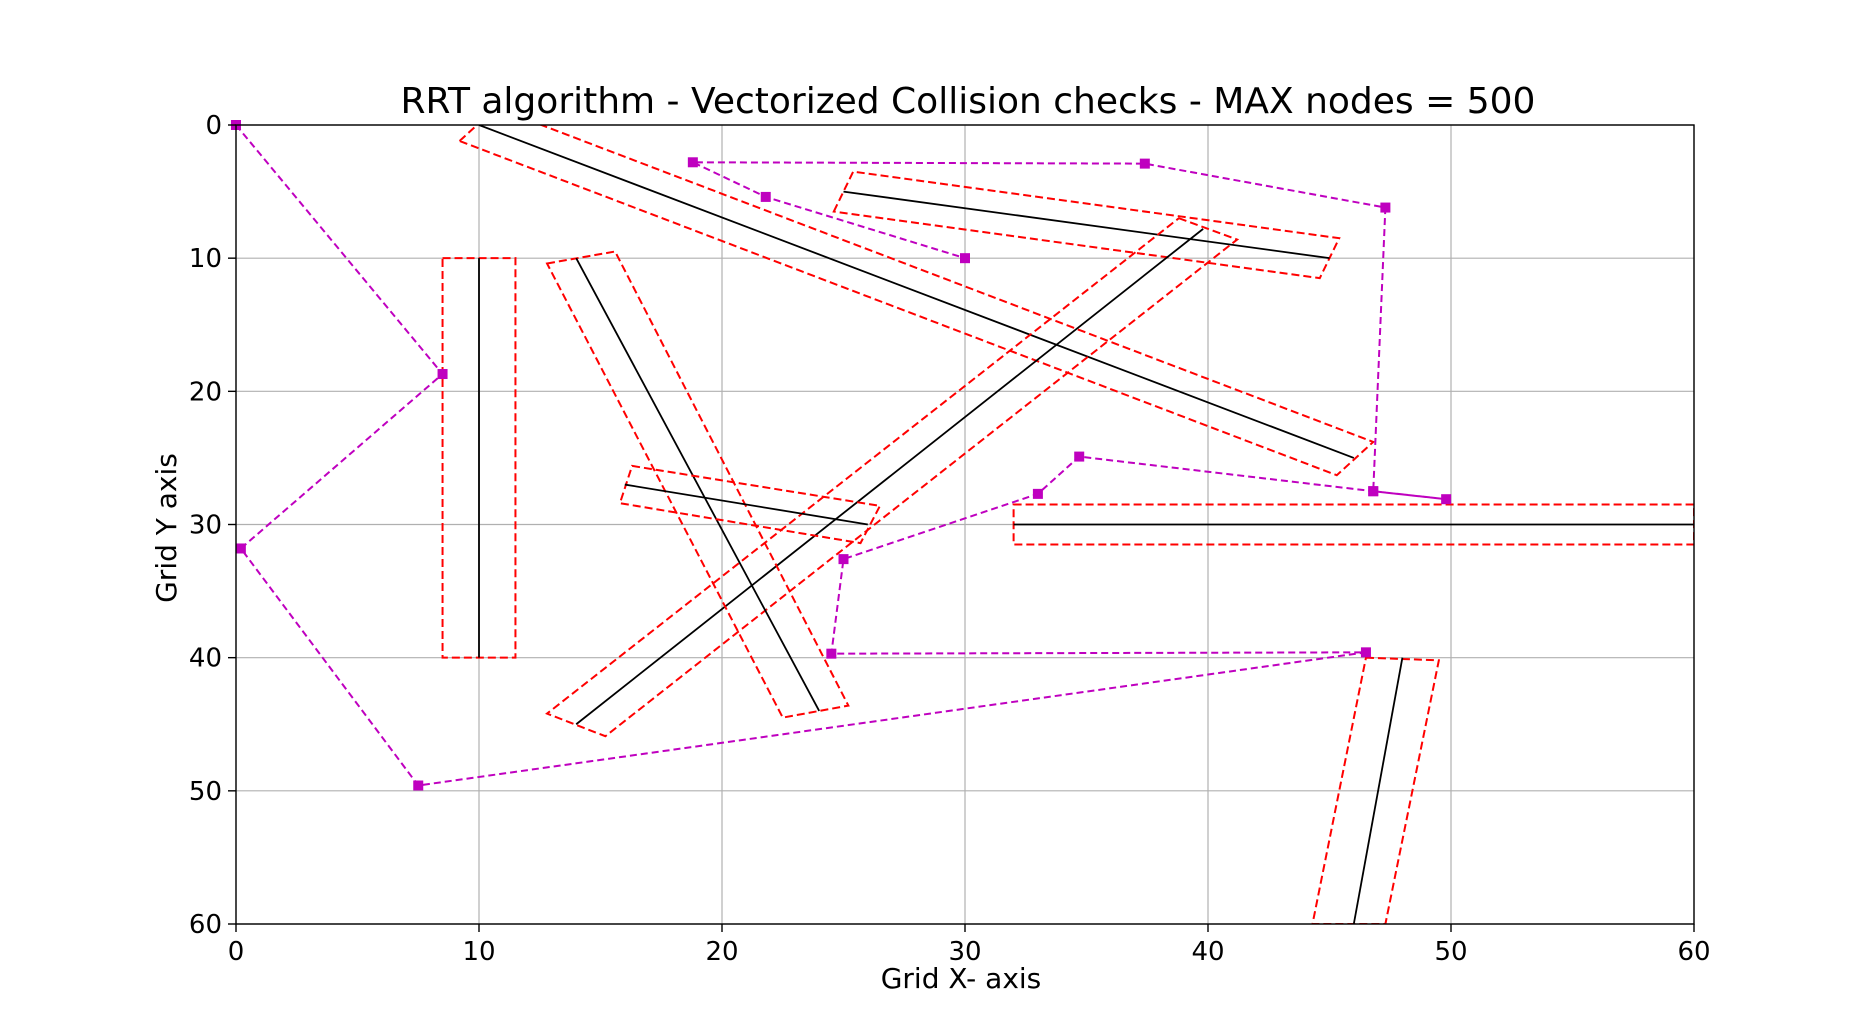 The height and width of the screenshot is (1022, 1855). What do you see at coordinates (964, 952) in the screenshot?
I see `x-tick-label: 30` at bounding box center [964, 952].